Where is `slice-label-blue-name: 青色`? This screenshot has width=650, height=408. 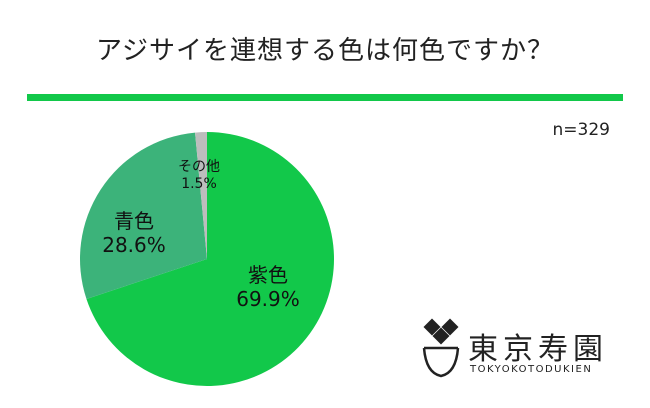 slice-label-blue-name: 青色 is located at coordinates (133, 221).